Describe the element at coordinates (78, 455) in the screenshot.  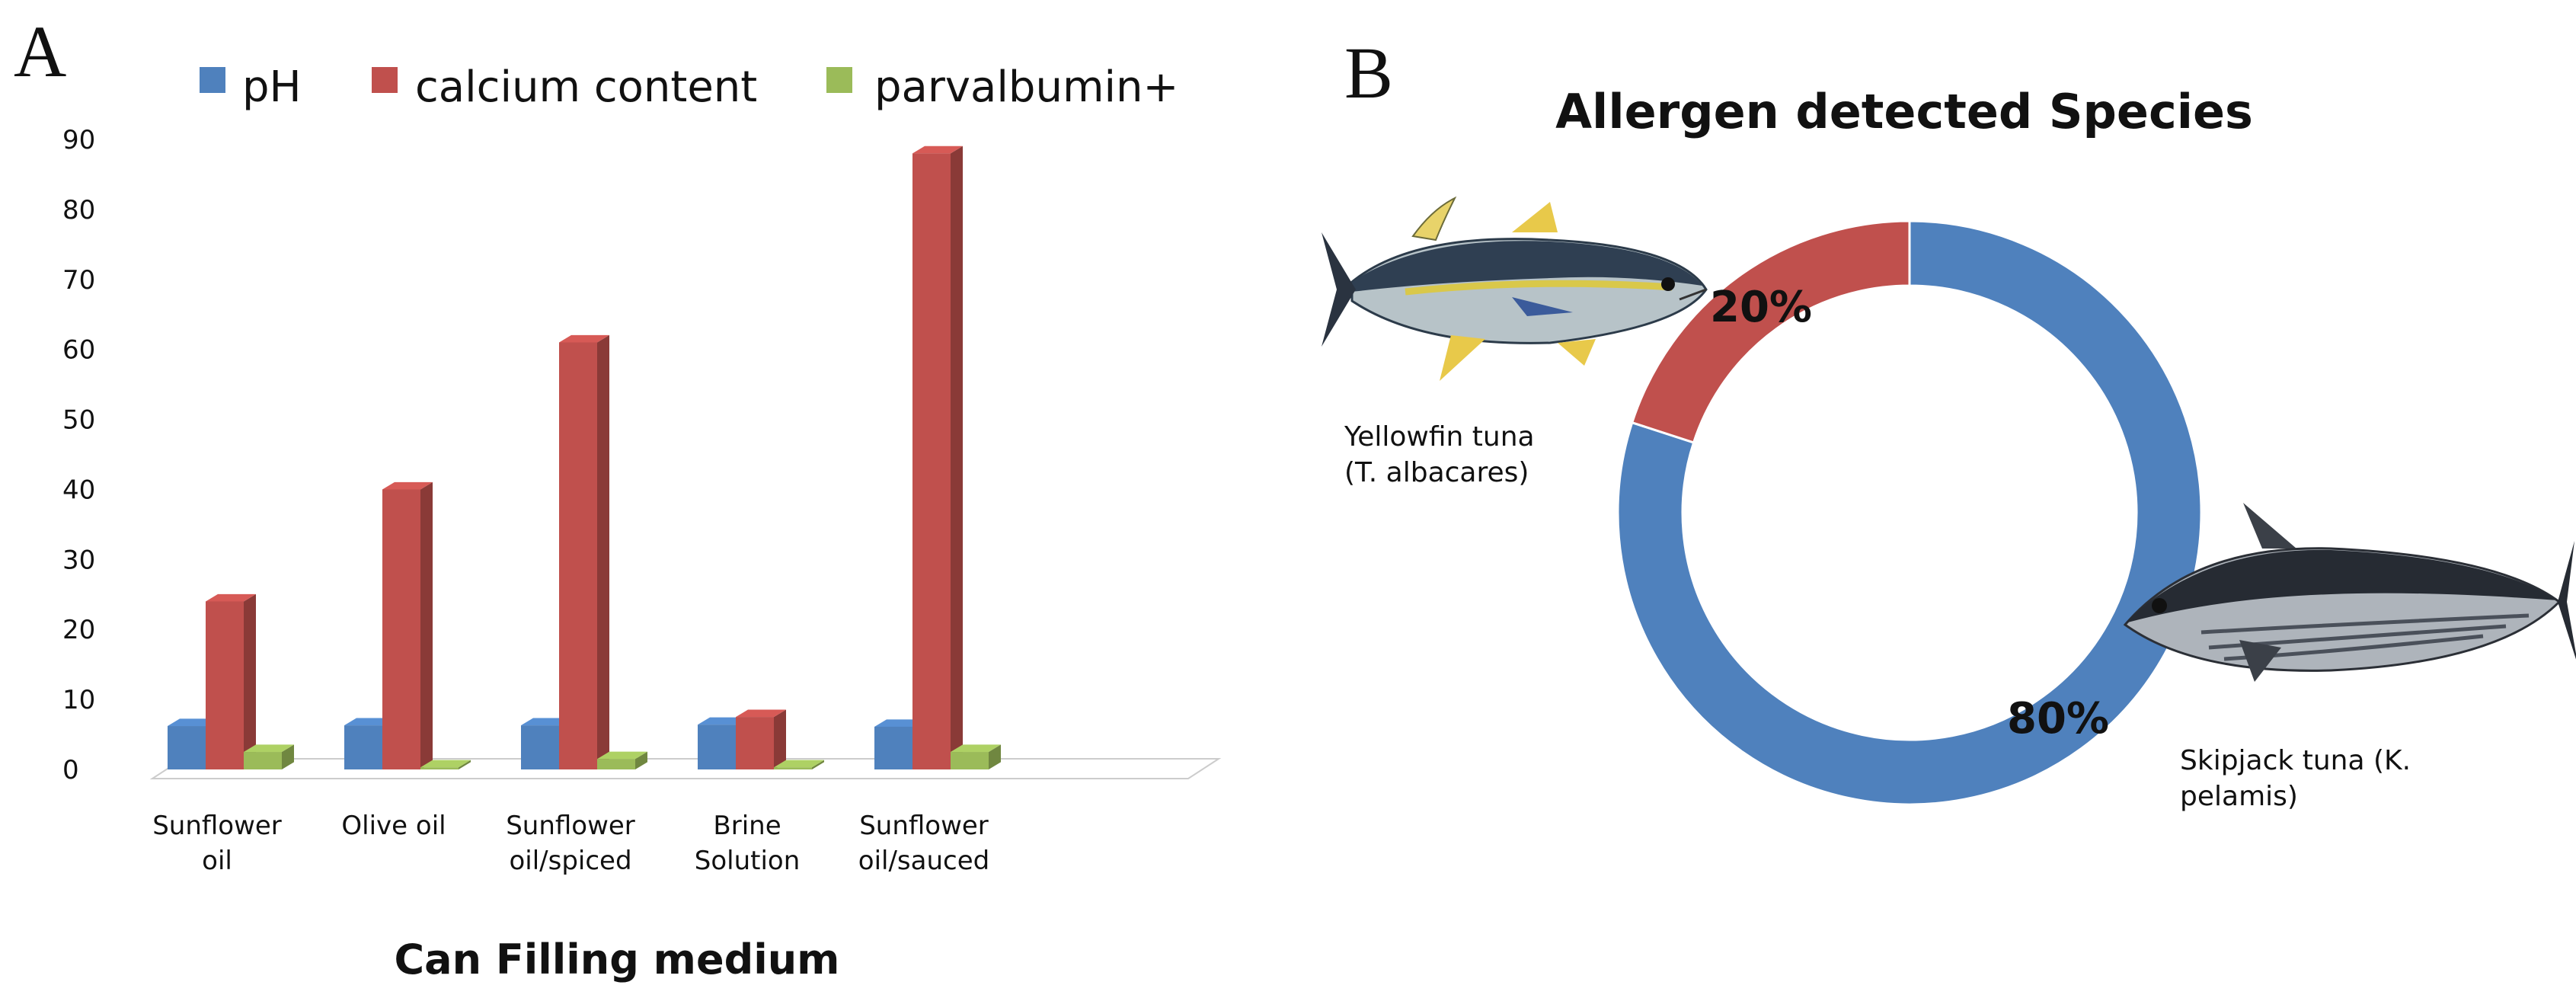
I see `y-axis-ticks: 0 10 20 30 40 50 60 70 80 90` at that location.